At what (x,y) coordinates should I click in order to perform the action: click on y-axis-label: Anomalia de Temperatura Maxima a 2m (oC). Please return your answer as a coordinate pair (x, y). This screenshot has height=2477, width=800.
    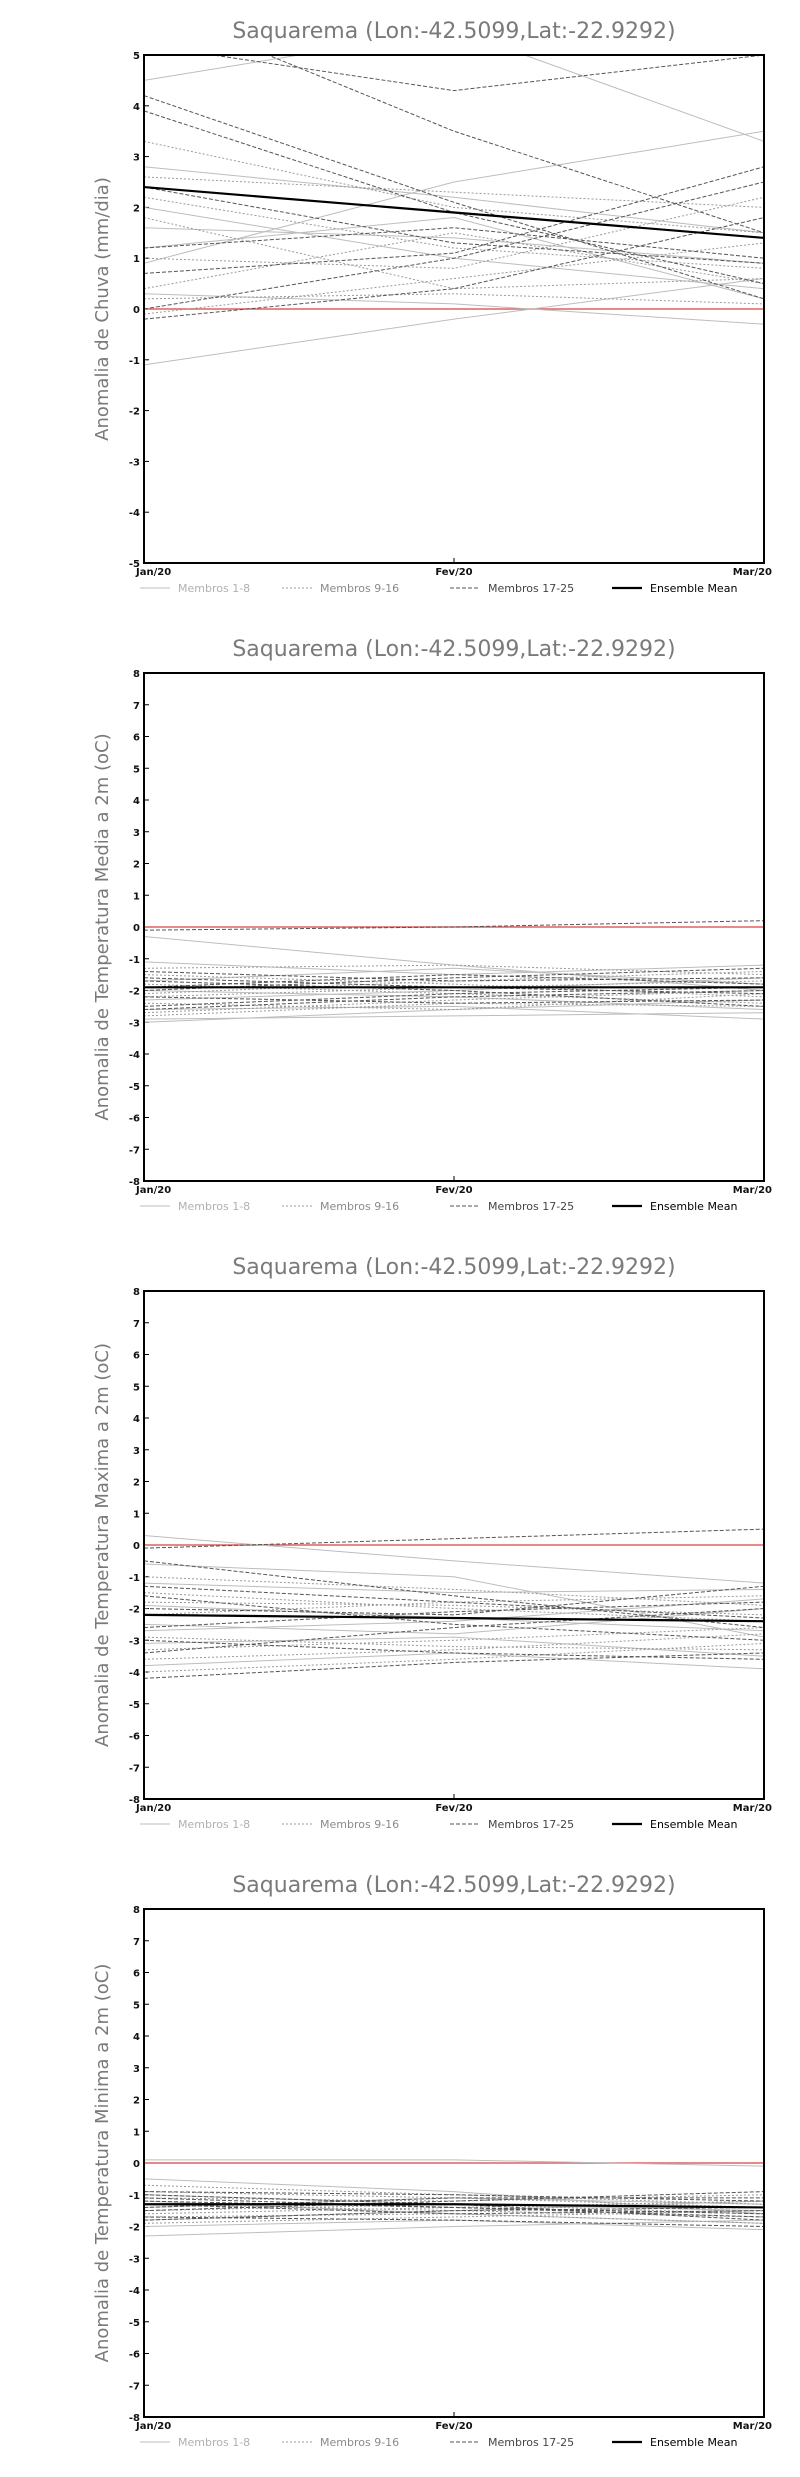
    Looking at the image, I should click on (102, 1545).